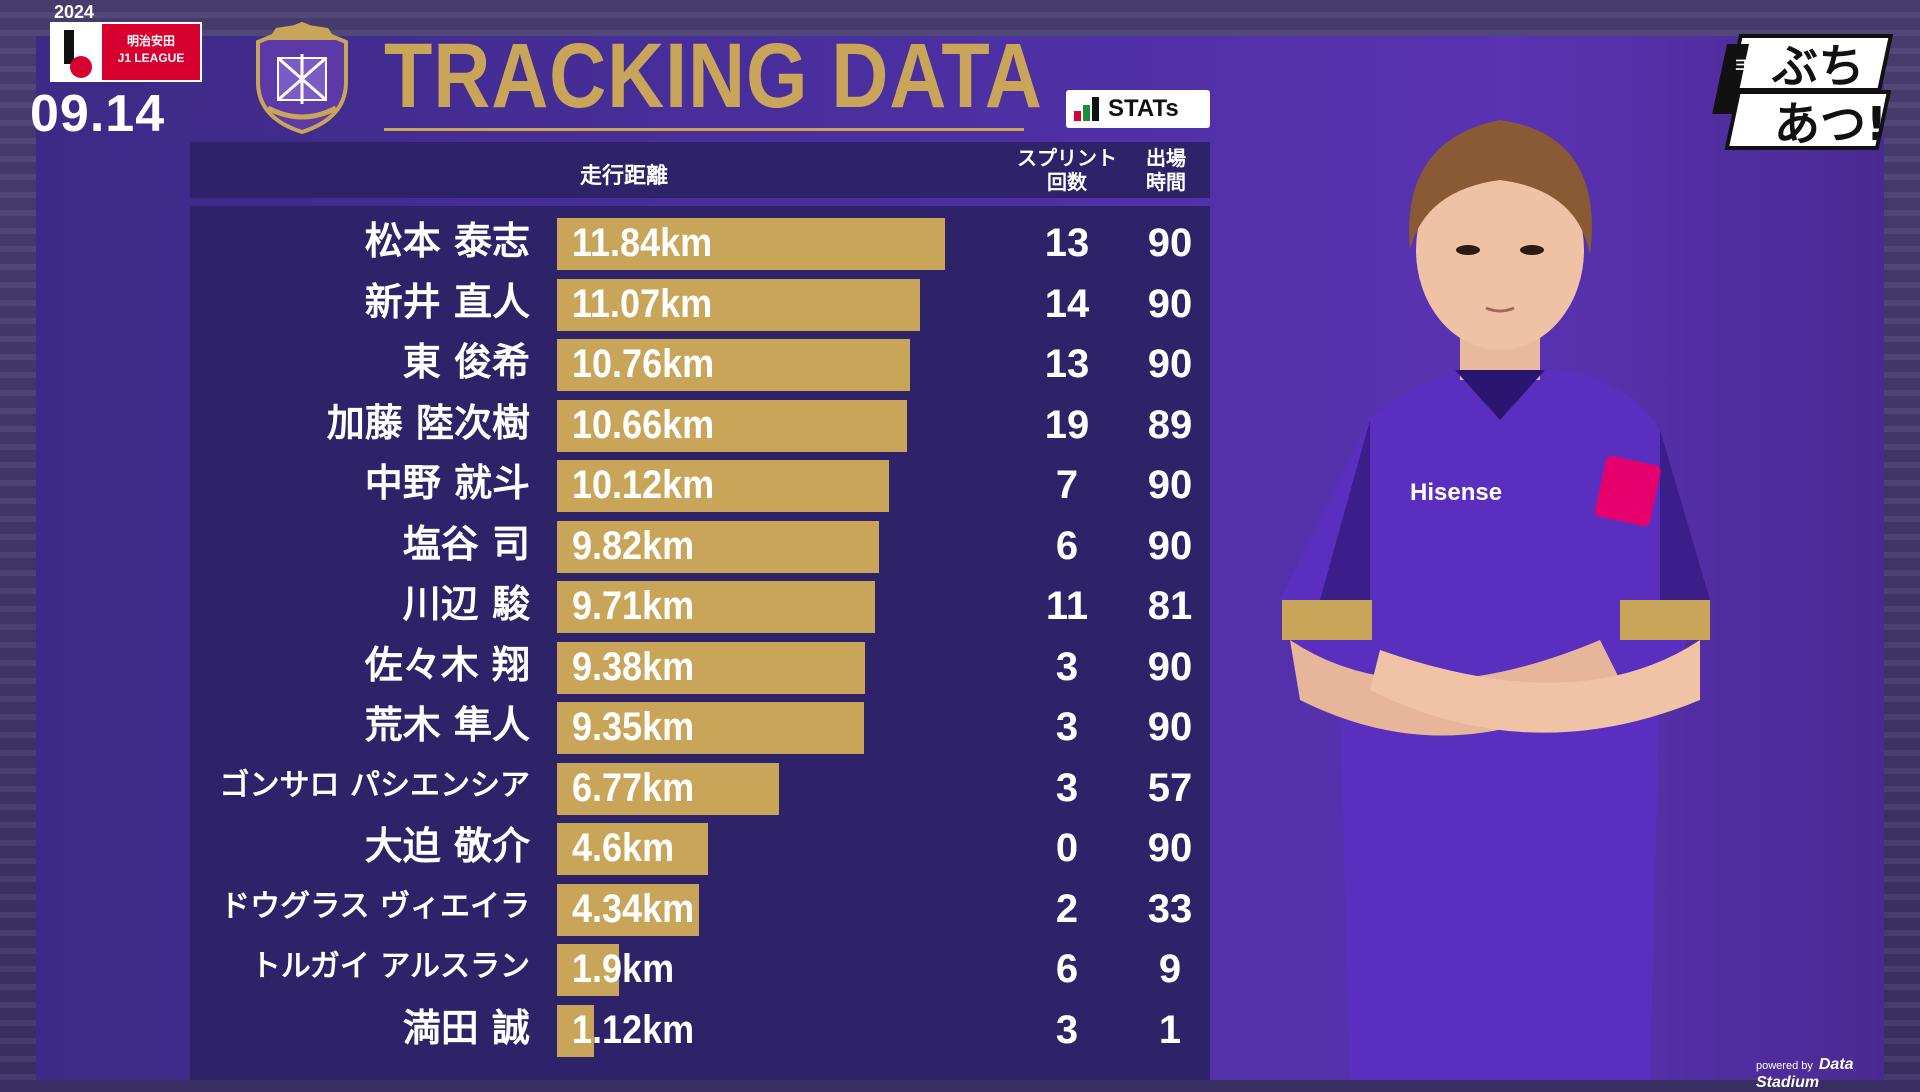 The image size is (1920, 1092). I want to click on table-row: 新井 直人 11.07km 14 90, so click(700, 302).